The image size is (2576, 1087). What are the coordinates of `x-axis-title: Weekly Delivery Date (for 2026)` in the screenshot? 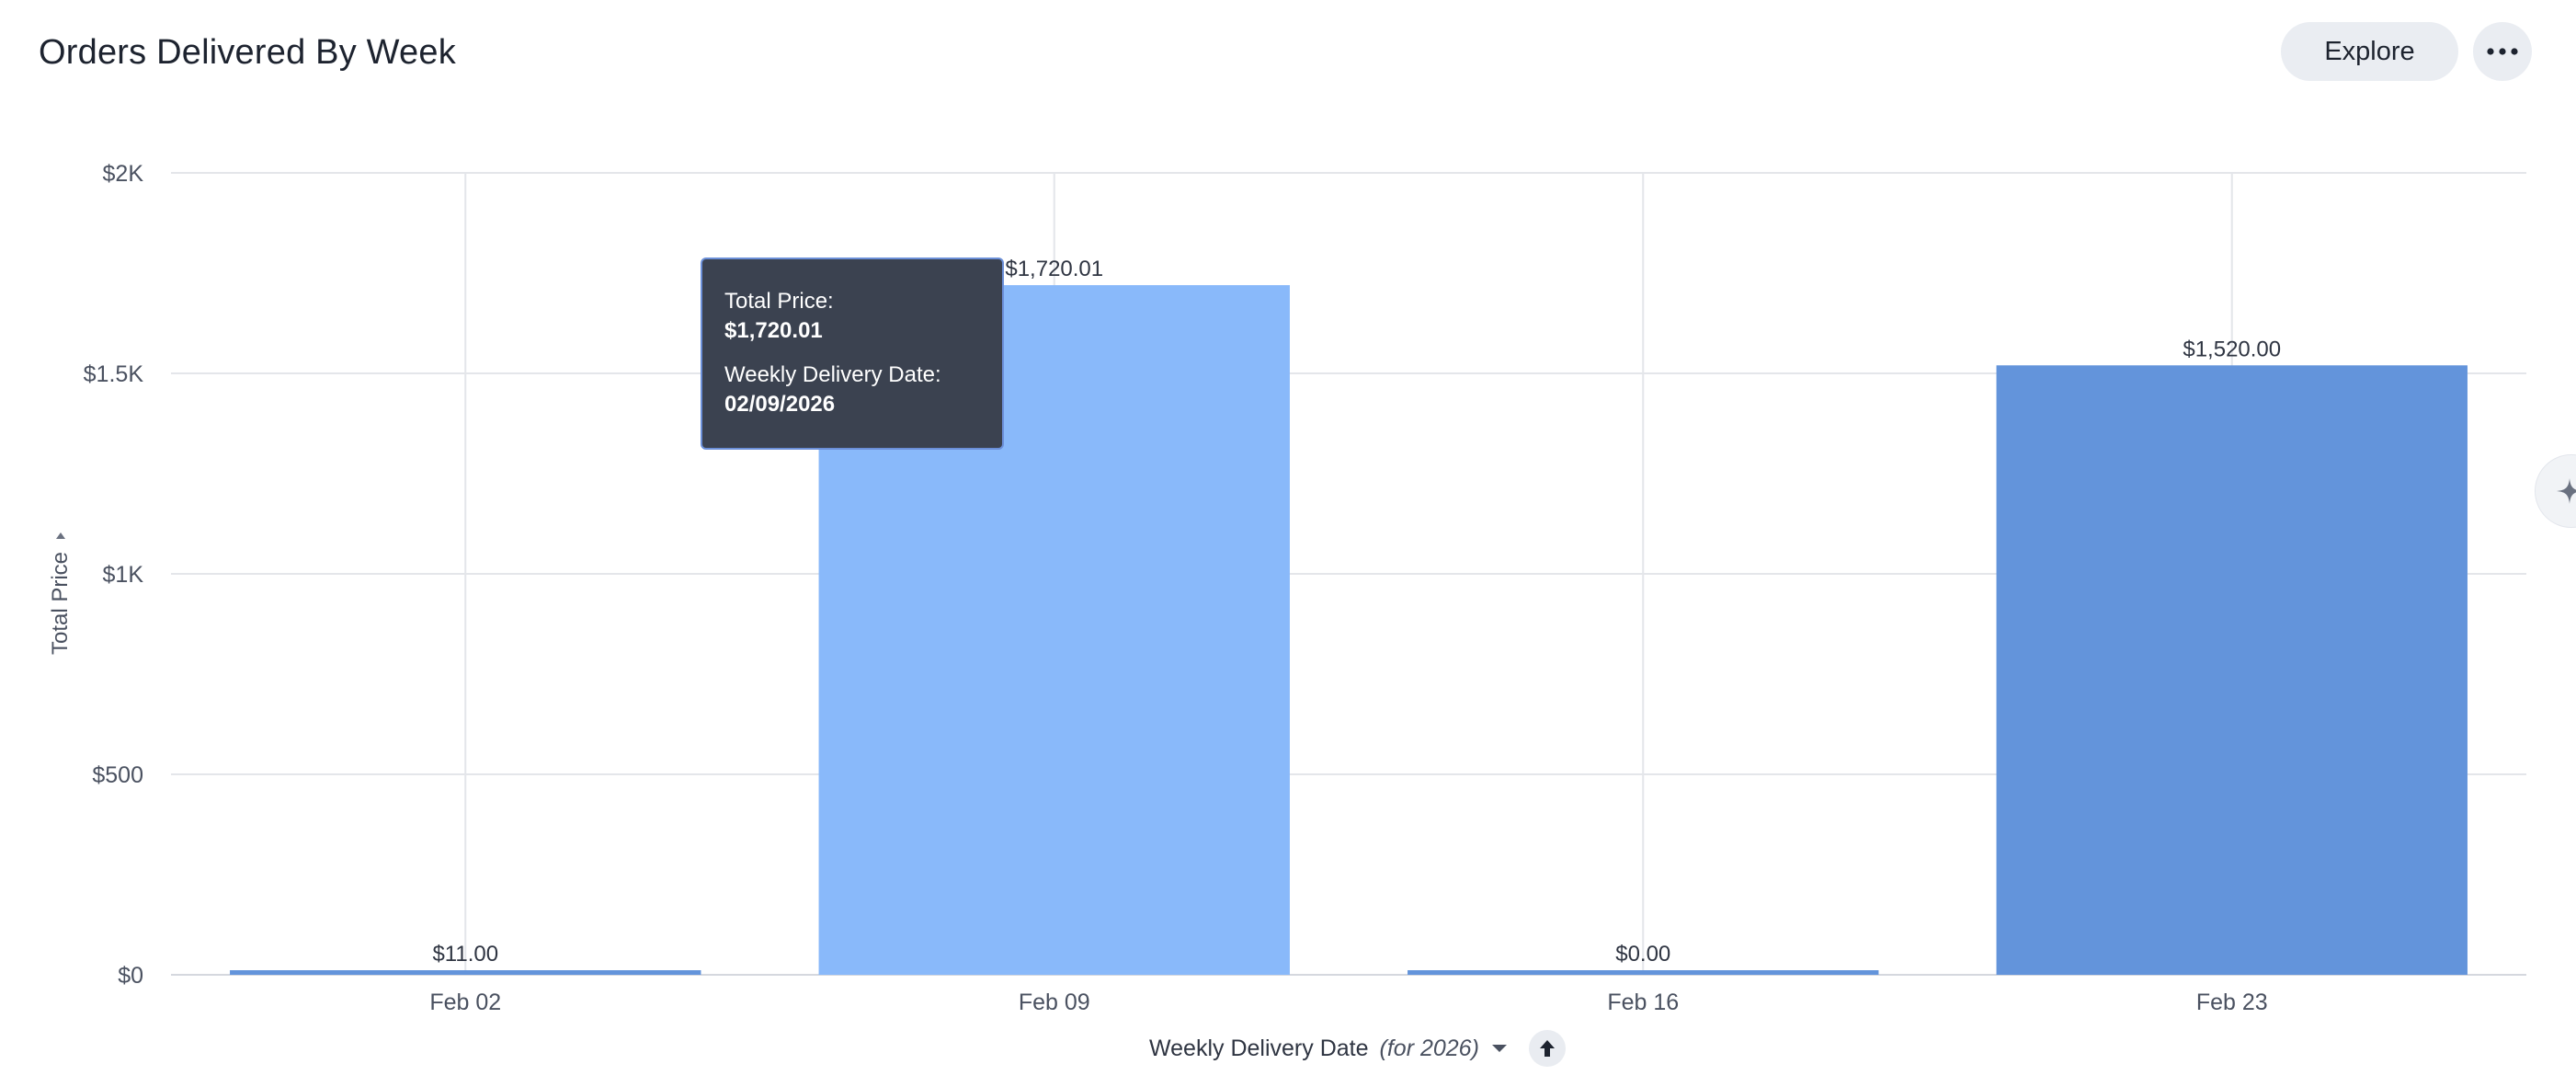 It's located at (1357, 1048).